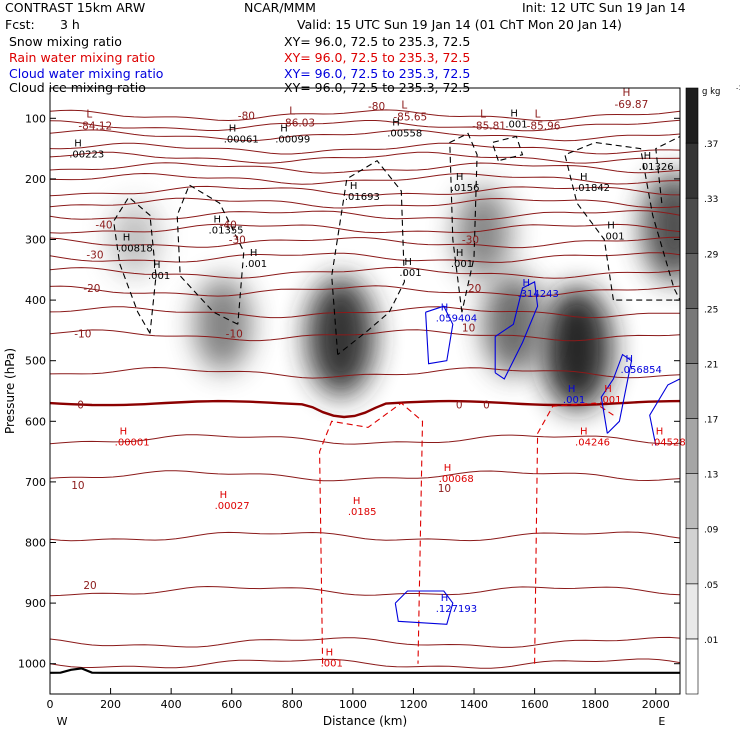  What do you see at coordinates (231, 704) in the screenshot?
I see `x-tick-label-3: 600` at bounding box center [231, 704].